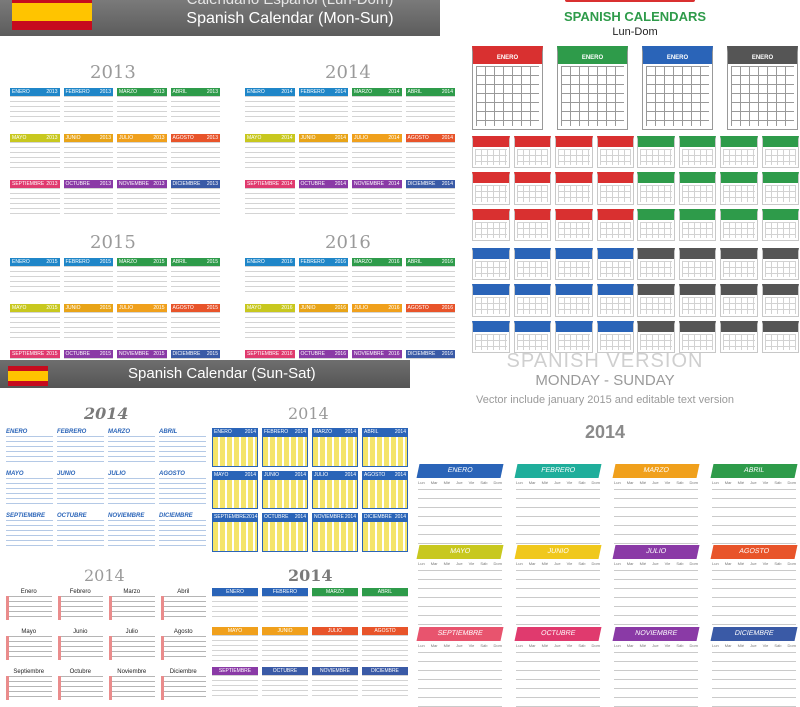 Image resolution: width=800 pixels, height=707 pixels. What do you see at coordinates (335, 432) in the screenshot?
I see `mini-month-header: MARZO 2014` at bounding box center [335, 432].